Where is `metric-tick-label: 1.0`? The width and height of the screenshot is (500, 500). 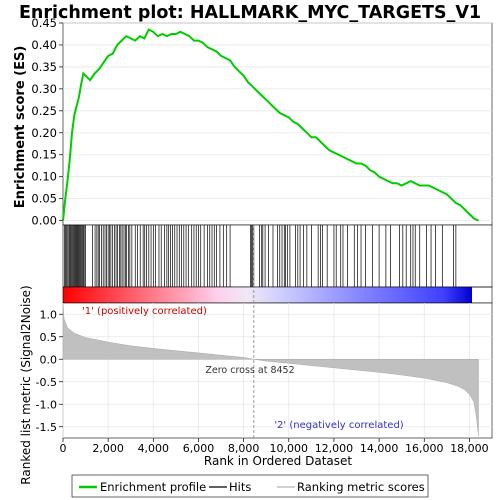
metric-tick-label: 1.0 is located at coordinates (49, 314).